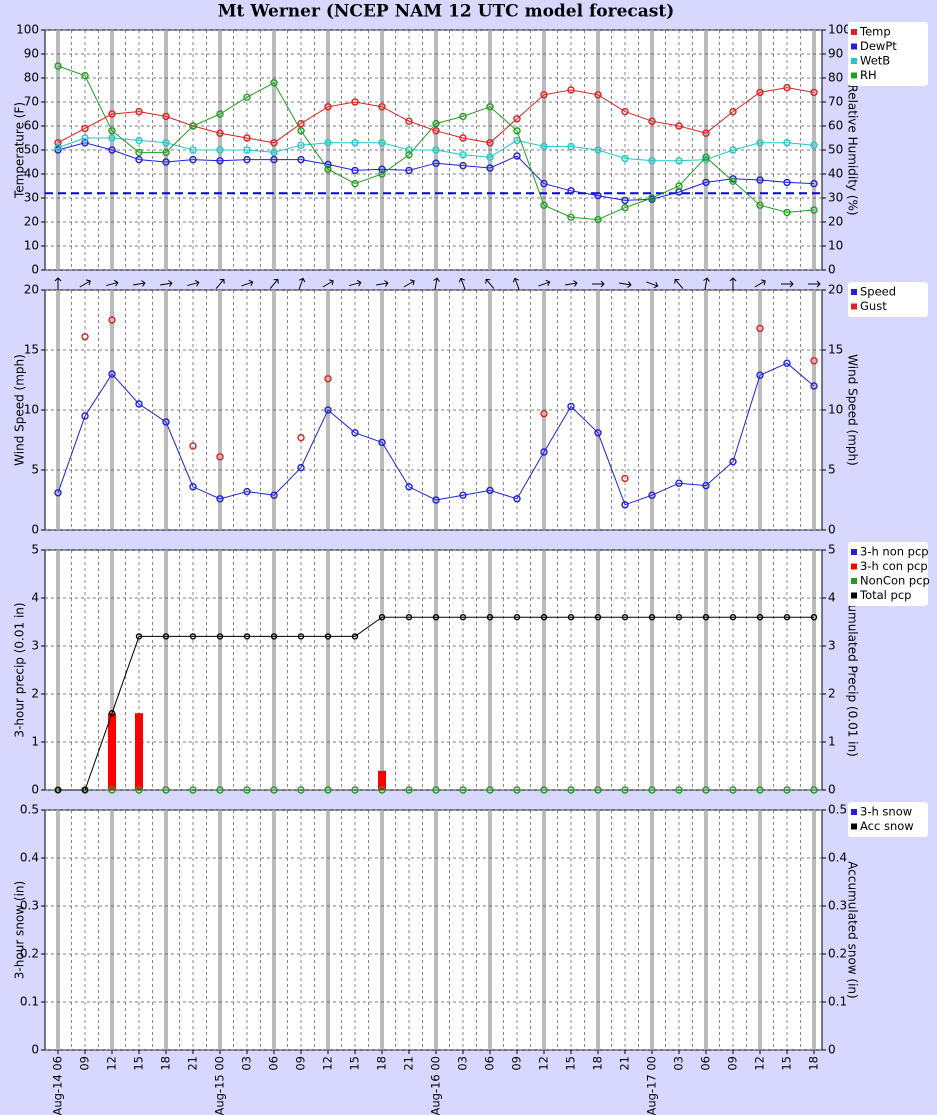  I want to click on y-tick-label: 100, so click(27, 30).